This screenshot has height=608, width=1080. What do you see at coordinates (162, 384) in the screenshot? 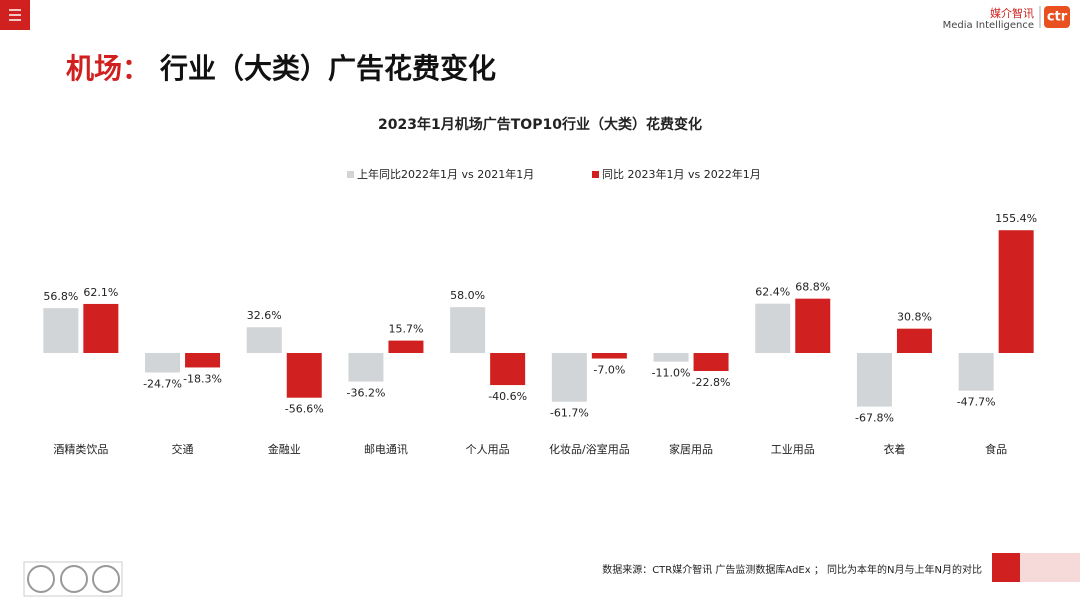
I see `data-label: -24.7%` at bounding box center [162, 384].